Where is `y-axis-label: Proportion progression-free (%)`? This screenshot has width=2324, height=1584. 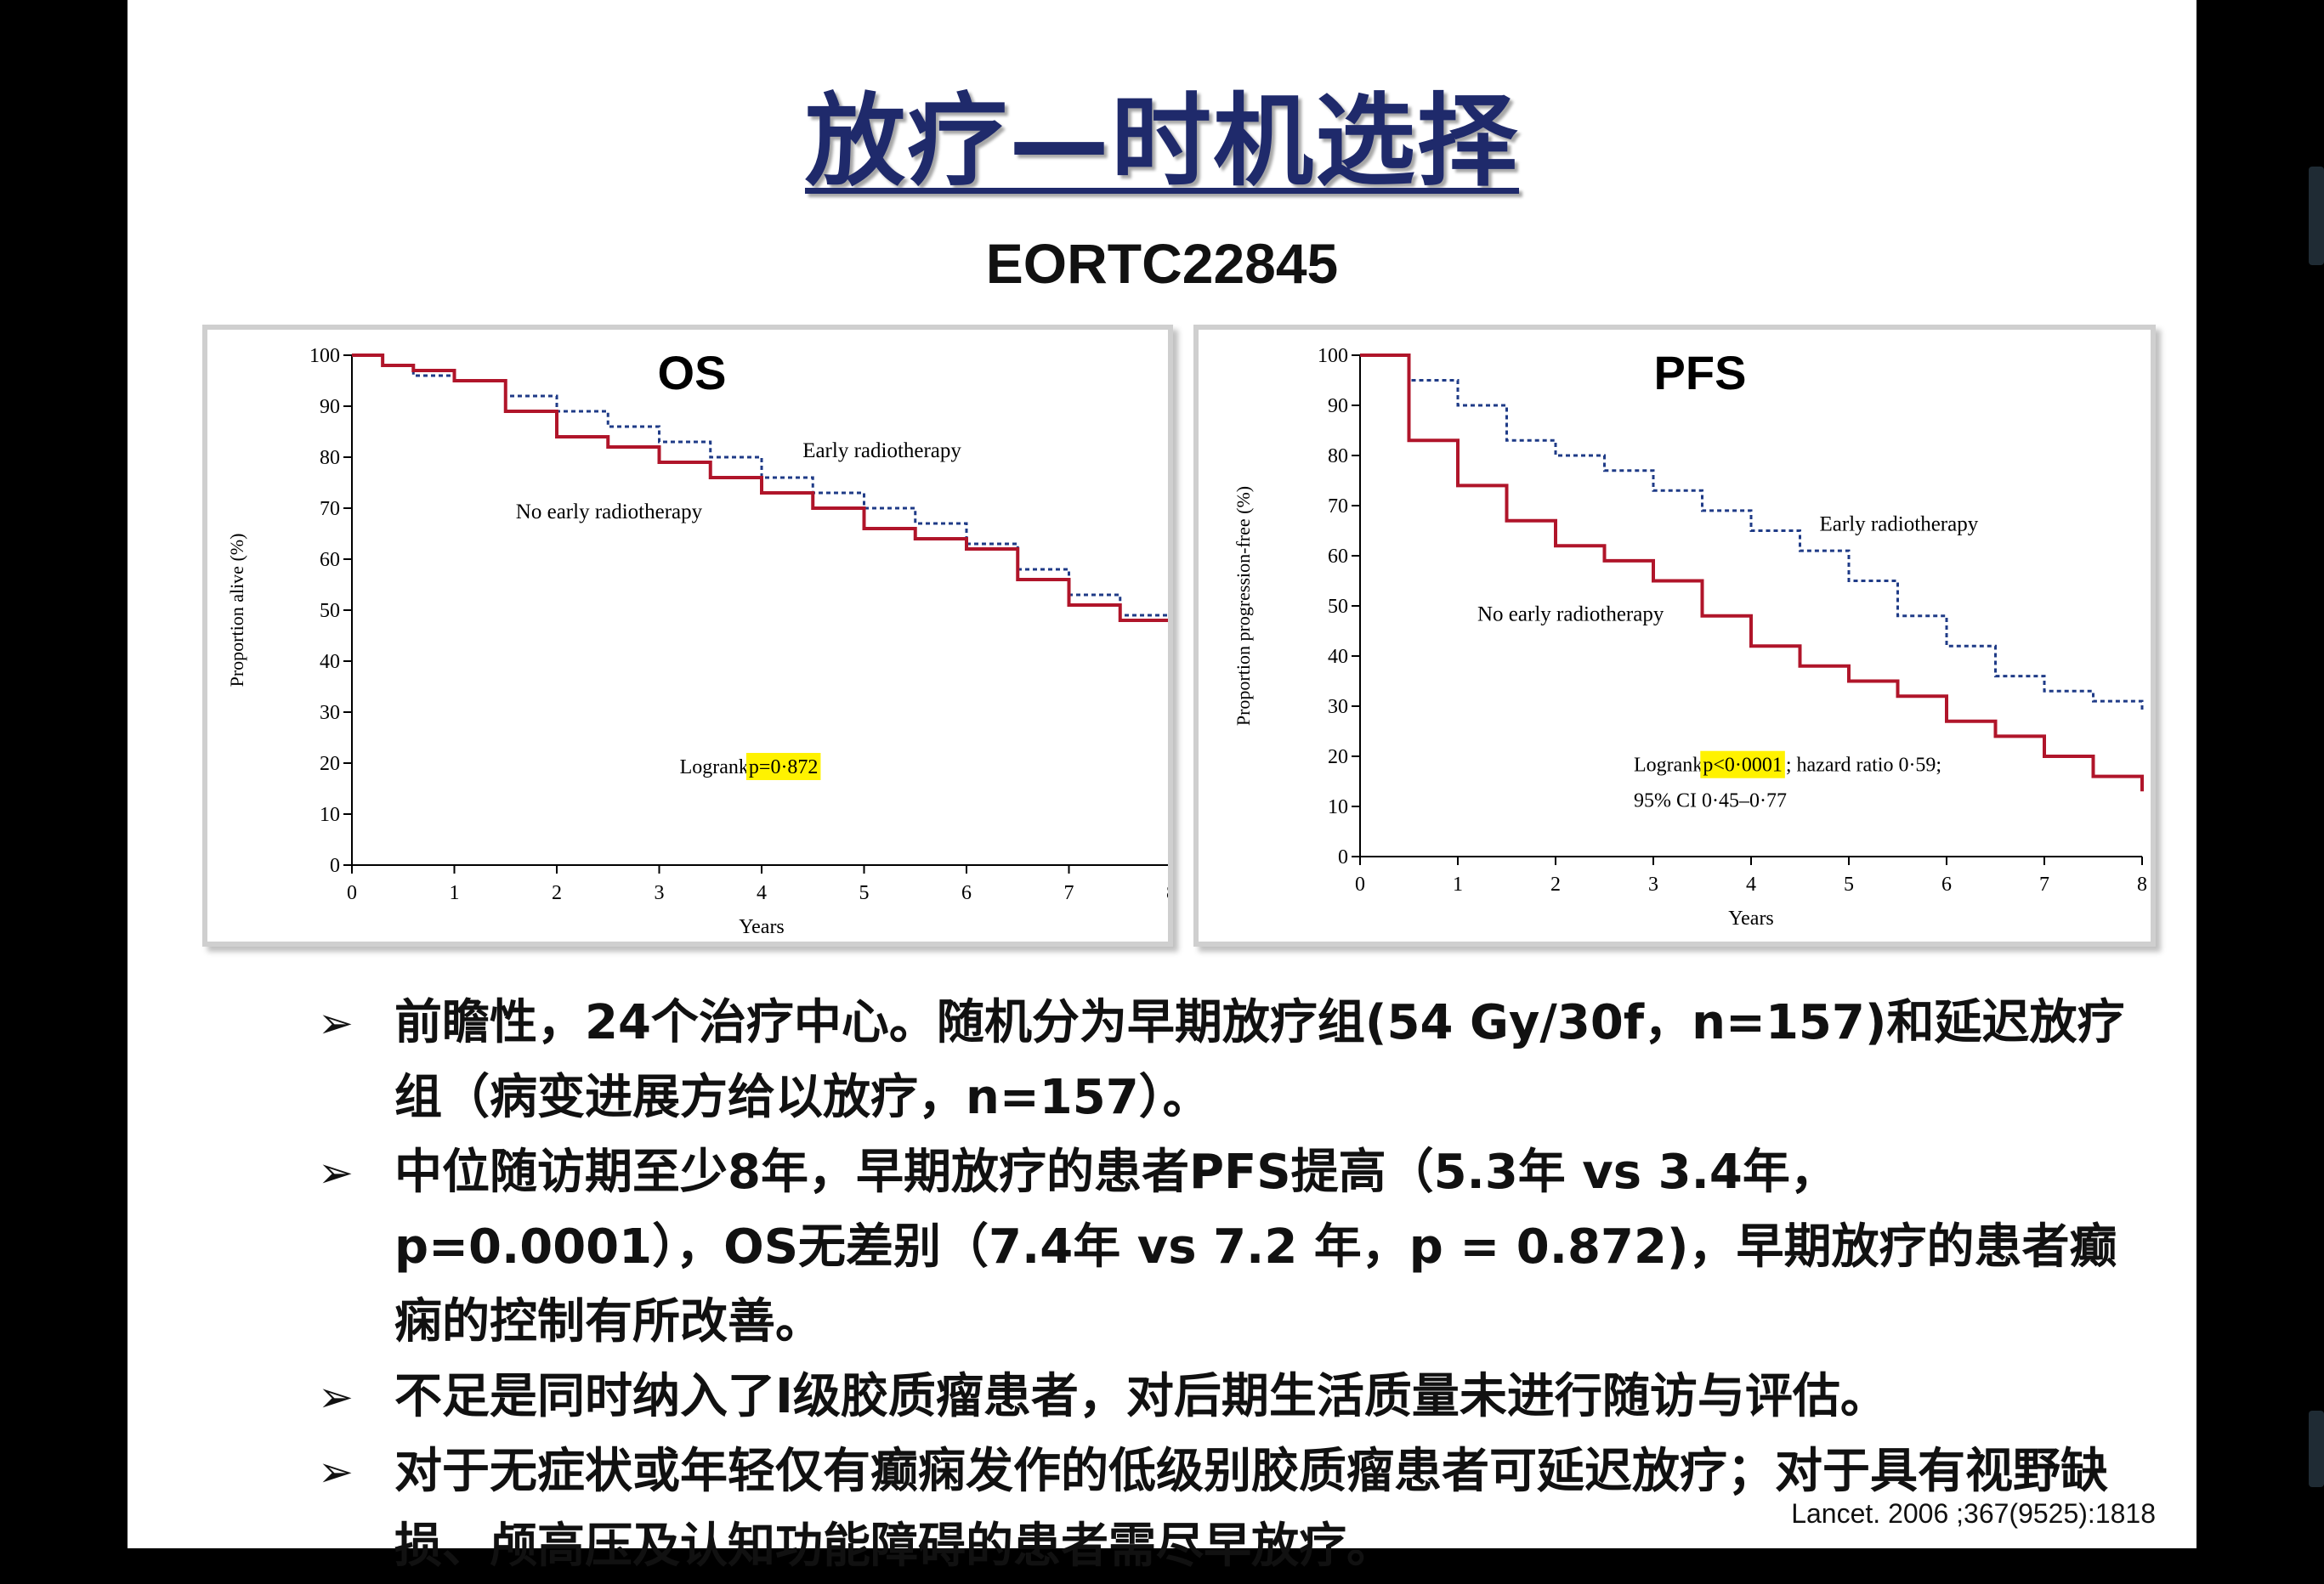 y-axis-label: Proportion progression-free (%) is located at coordinates (1244, 606).